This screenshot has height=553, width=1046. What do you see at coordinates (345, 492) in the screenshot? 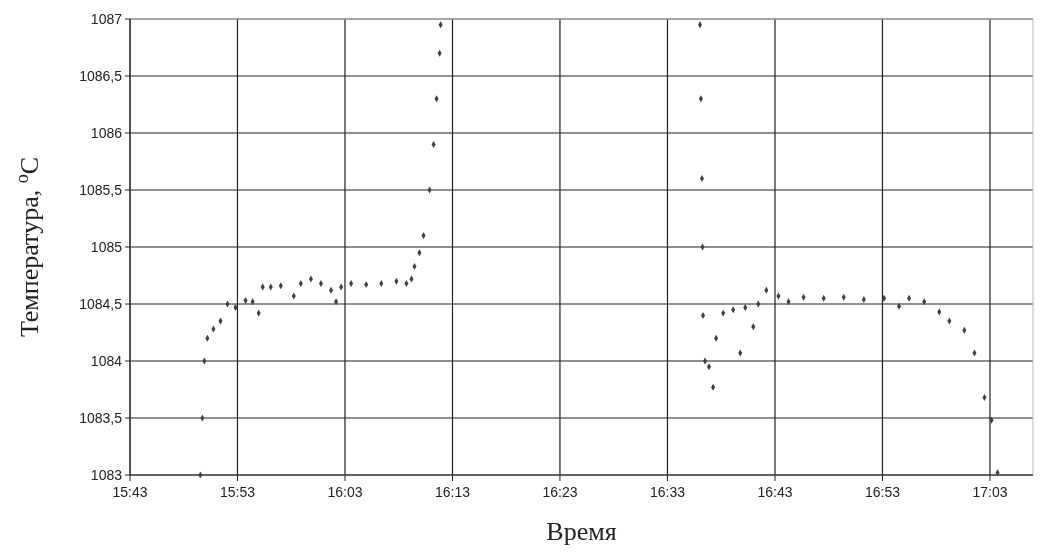
I see `x-tick-label: 16:03` at bounding box center [345, 492].